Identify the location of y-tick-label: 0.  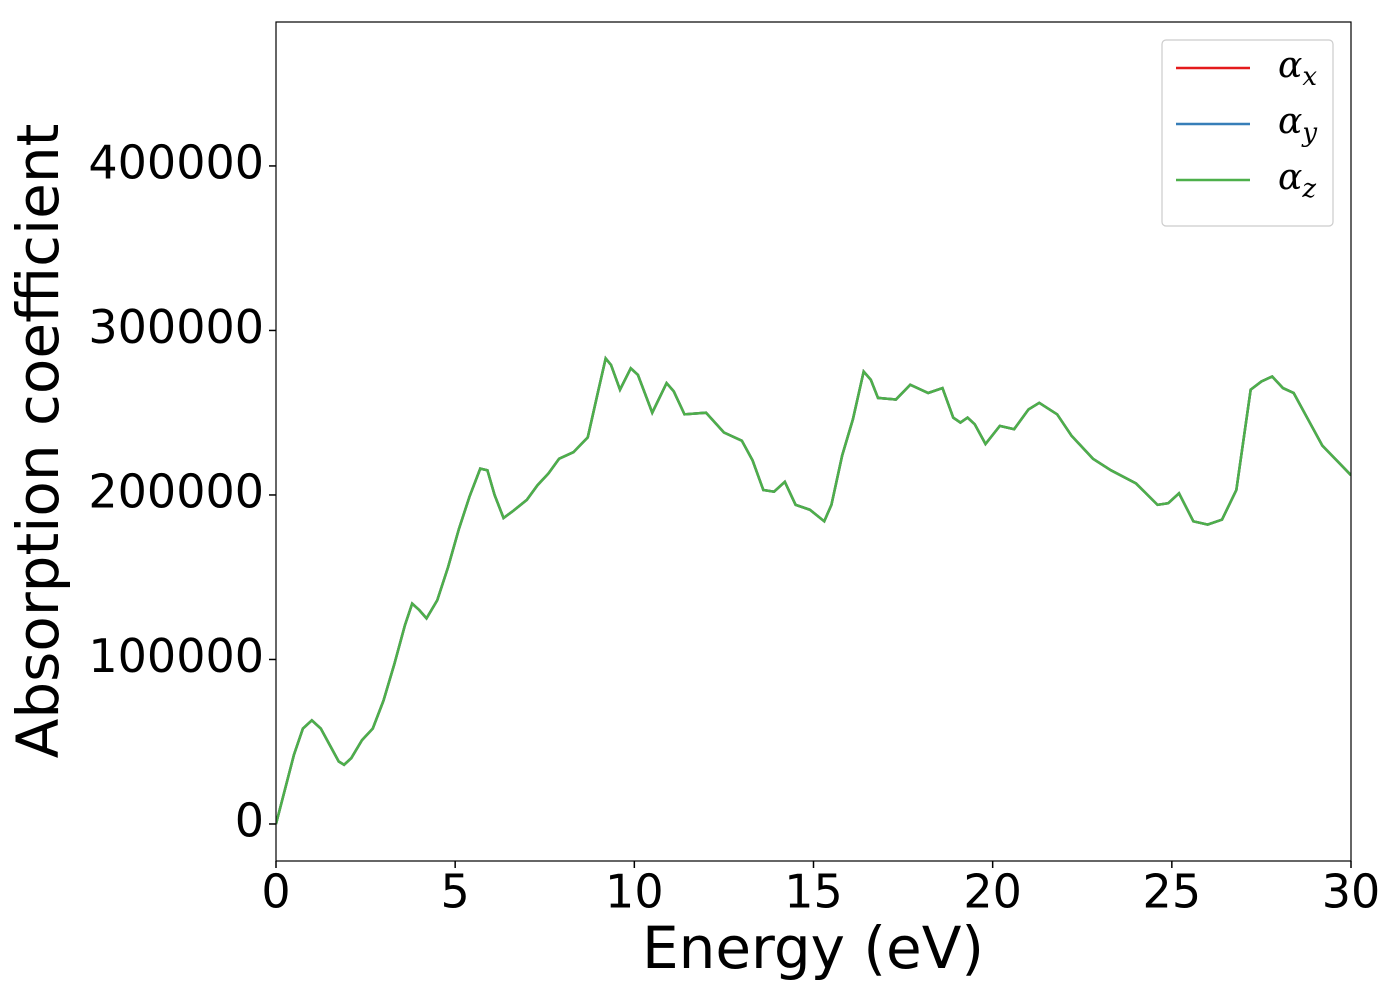
(249, 820).